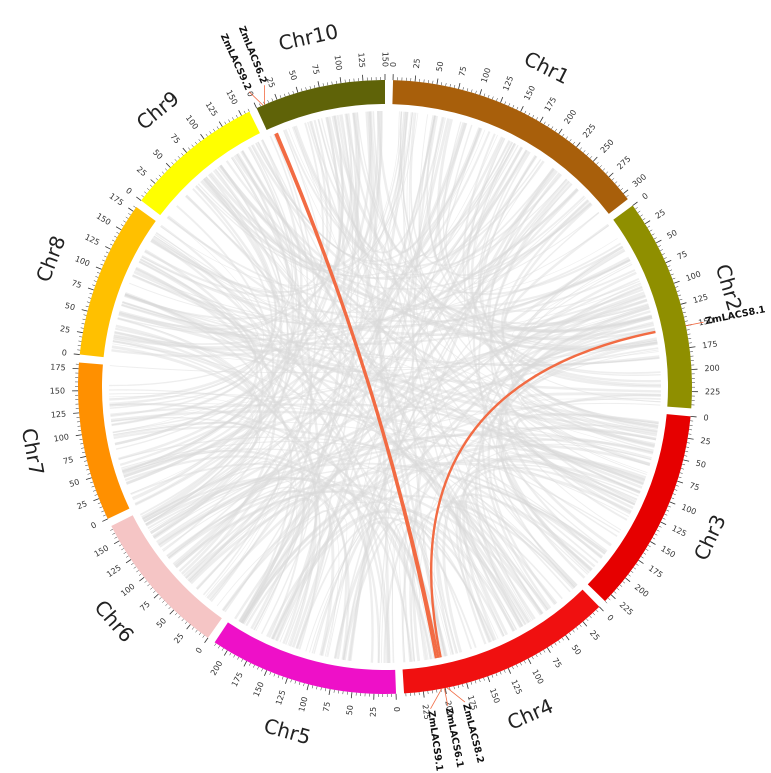 This screenshot has height=773, width=771. What do you see at coordinates (337, 63) in the screenshot?
I see `tick-label: 100` at bounding box center [337, 63].